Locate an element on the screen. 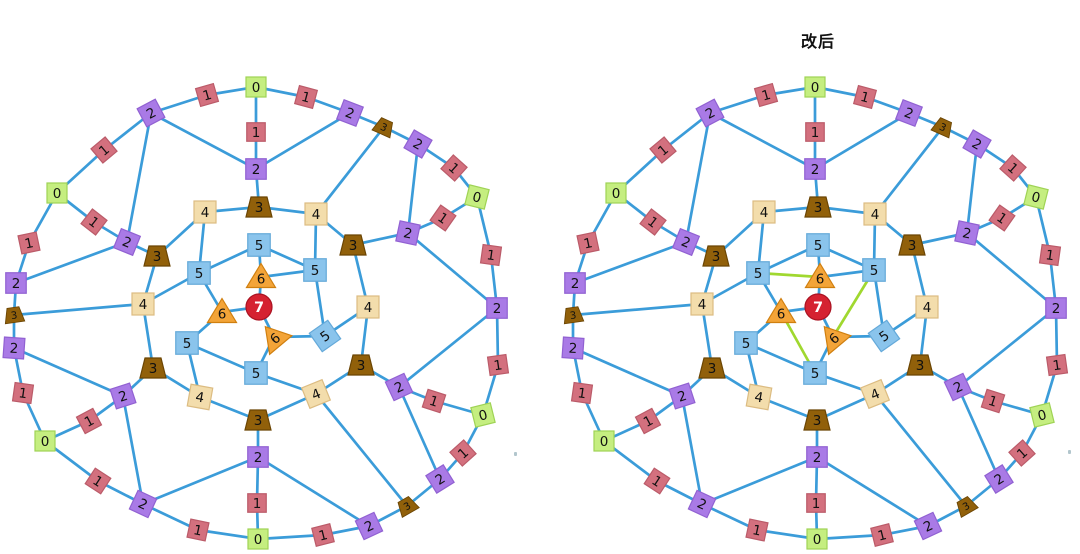 The image size is (1080, 554). node-label: 6 is located at coordinates (222, 315).